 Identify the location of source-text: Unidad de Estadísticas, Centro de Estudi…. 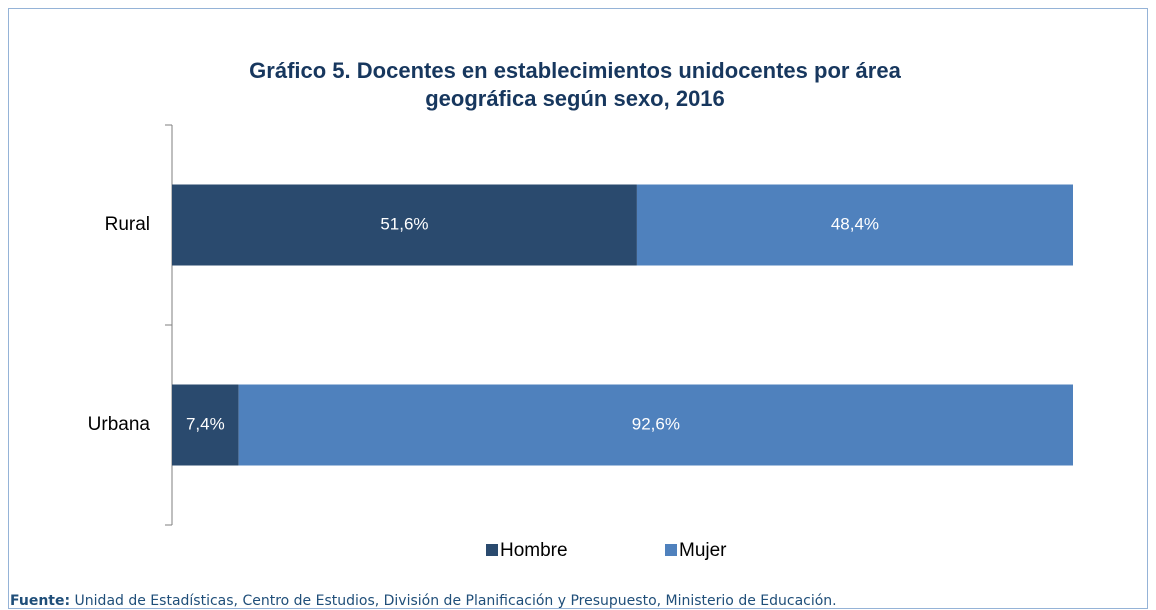
(456, 601).